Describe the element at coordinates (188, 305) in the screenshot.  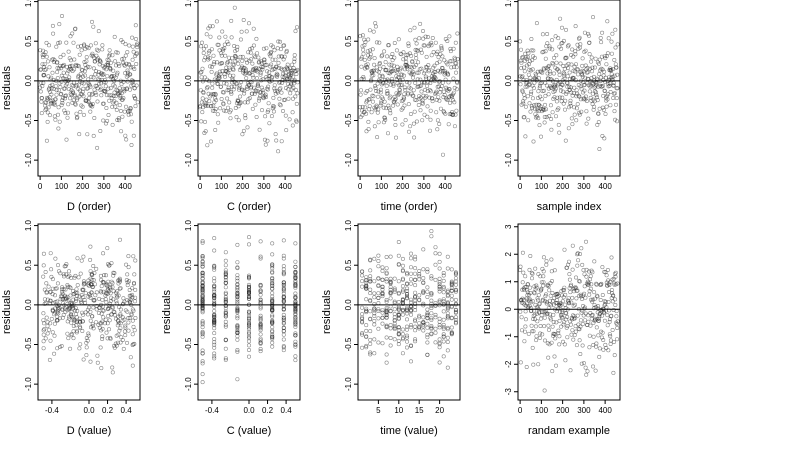
I see `y-tick-label: 0.0` at that location.